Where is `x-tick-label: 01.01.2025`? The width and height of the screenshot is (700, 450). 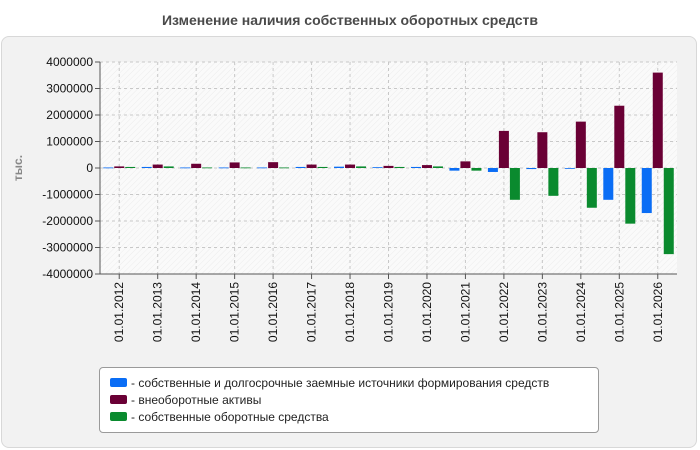 x-tick-label: 01.01.2025 is located at coordinates (619, 312).